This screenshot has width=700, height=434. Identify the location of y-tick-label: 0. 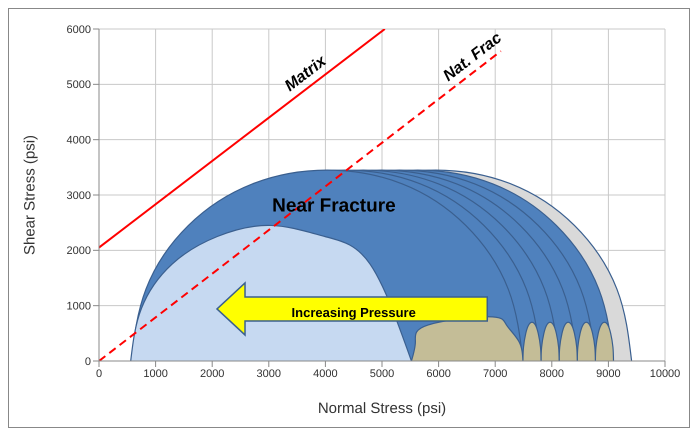
(87, 362).